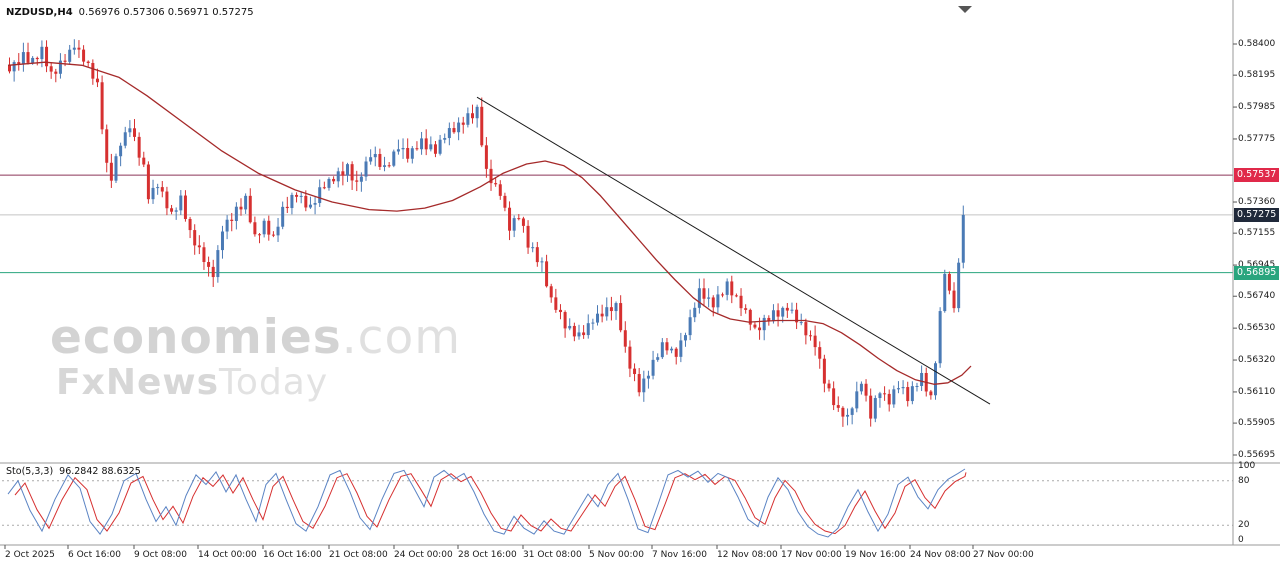 This screenshot has height=567, width=1280. I want to click on chart-shift-marker-icon, so click(965, 9).